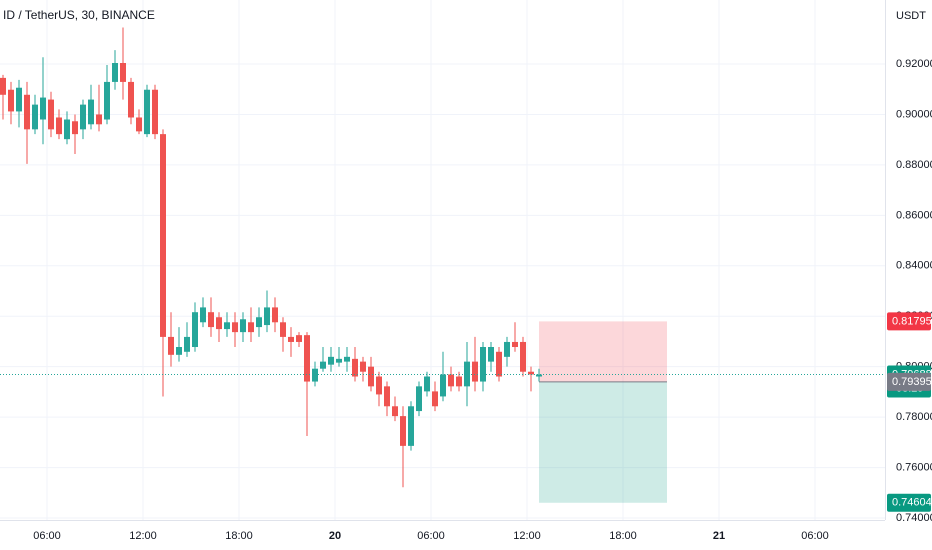  What do you see at coordinates (335, 536) in the screenshot?
I see `x-tick-label: 20` at bounding box center [335, 536].